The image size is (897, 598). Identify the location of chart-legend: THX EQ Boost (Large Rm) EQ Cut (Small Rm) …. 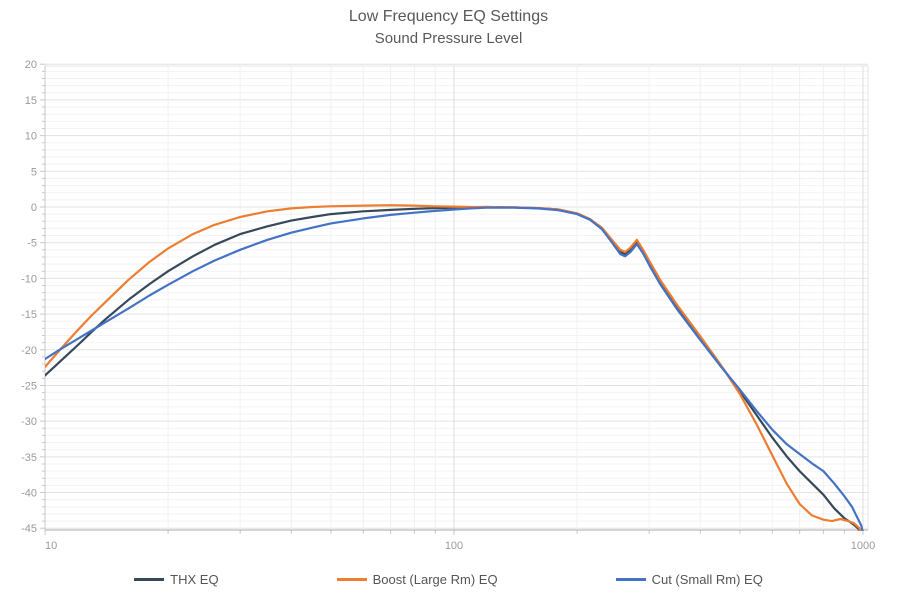
(448, 579).